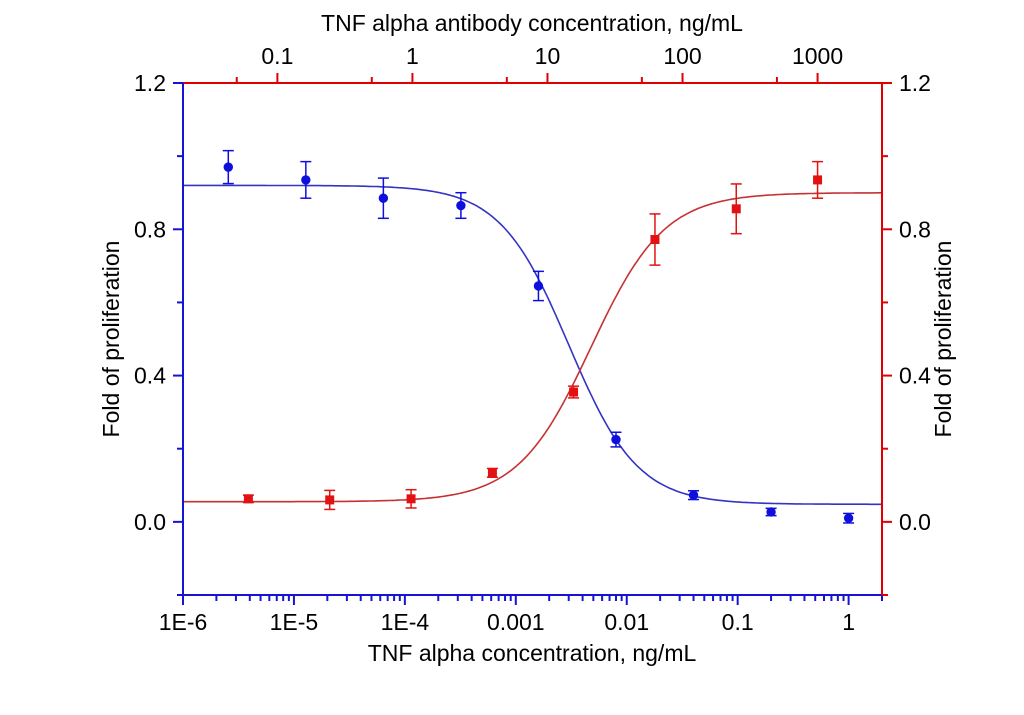  What do you see at coordinates (817, 56) in the screenshot?
I see `top-axis-tick-label: 1000` at bounding box center [817, 56].